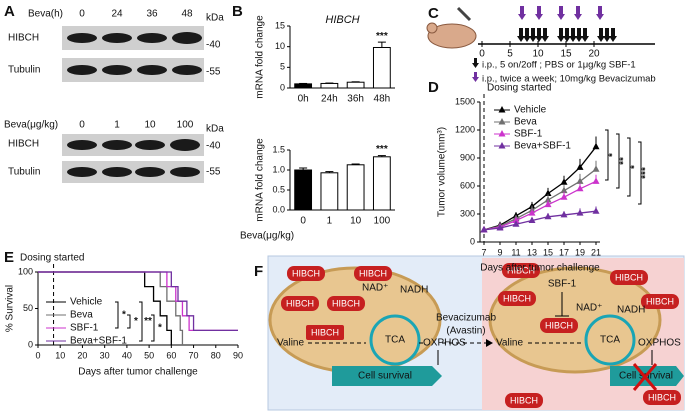 The image size is (685, 411). Describe the element at coordinates (278, 149) in the screenshot. I see `y-tick-label: 1.5` at that location.